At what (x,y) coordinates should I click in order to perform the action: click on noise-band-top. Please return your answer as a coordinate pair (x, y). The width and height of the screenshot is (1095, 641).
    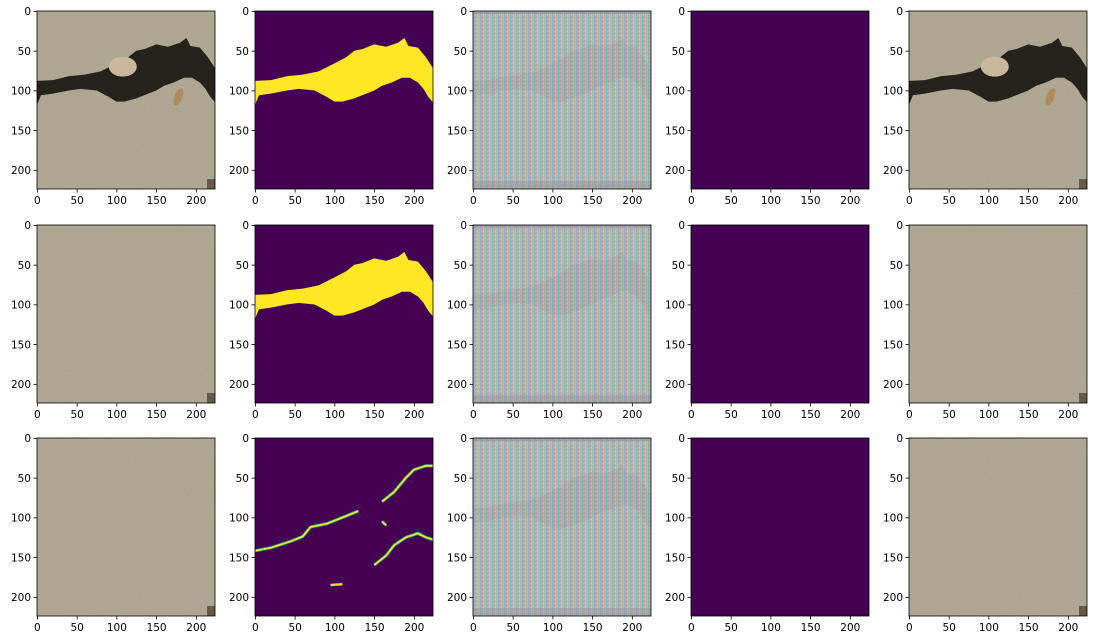
    Looking at the image, I should click on (562, 12).